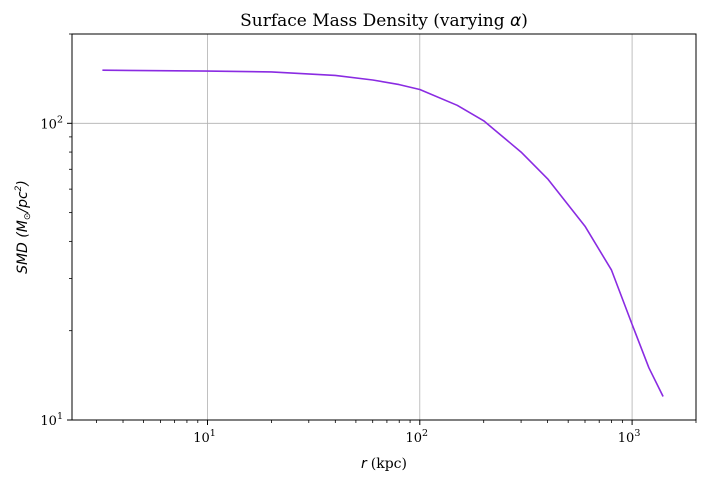 This screenshot has height=483, width=705. I want to click on y-axis-label-sub: ⊙, so click(28, 217).